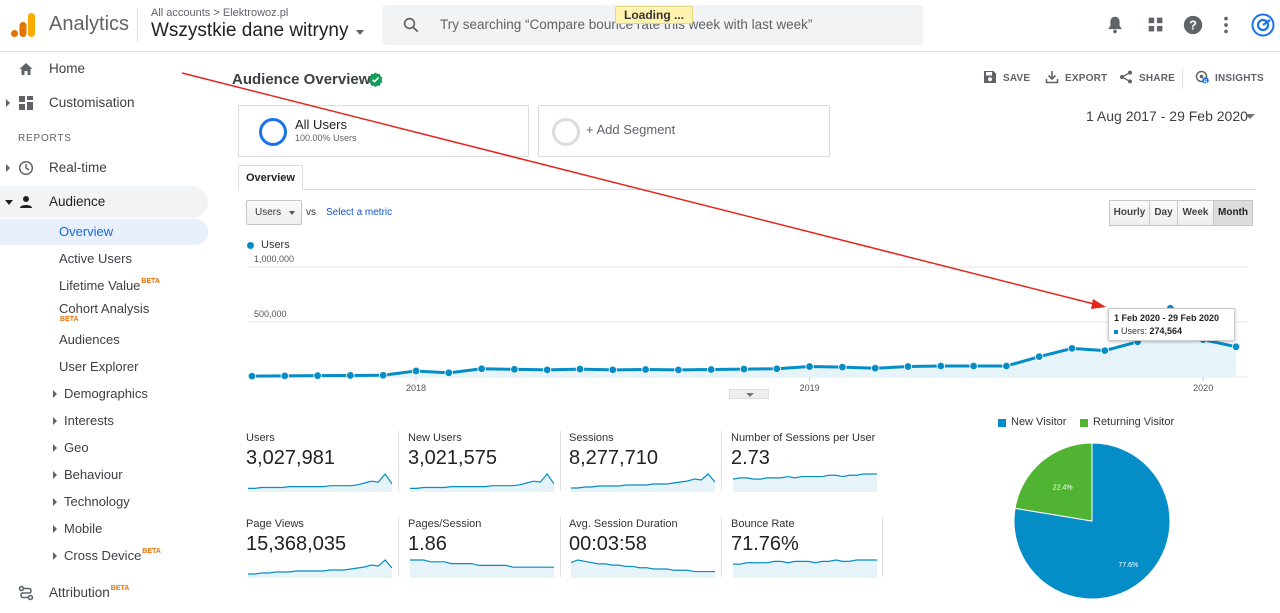 This screenshot has height=613, width=1280. Describe the element at coordinates (648, 558) in the screenshot. I see `metric-cell: Avg. Session Duration 00:03:58` at that location.